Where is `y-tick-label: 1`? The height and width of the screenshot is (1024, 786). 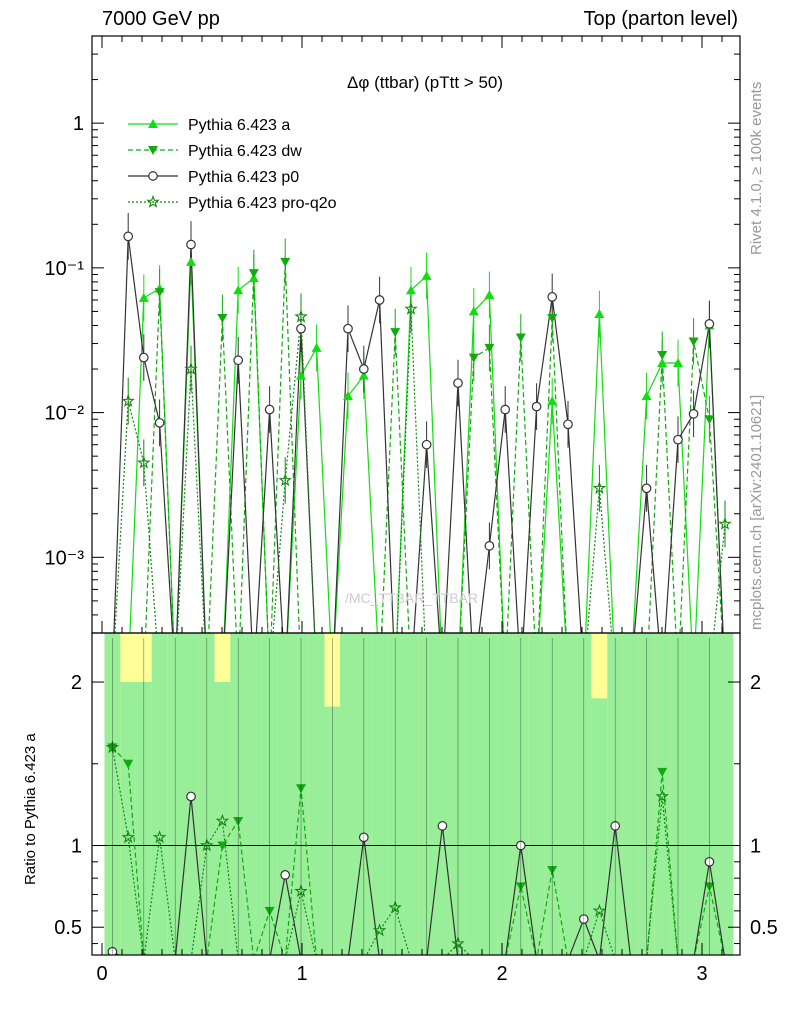 y-tick-label: 1 is located at coordinates (78, 124).